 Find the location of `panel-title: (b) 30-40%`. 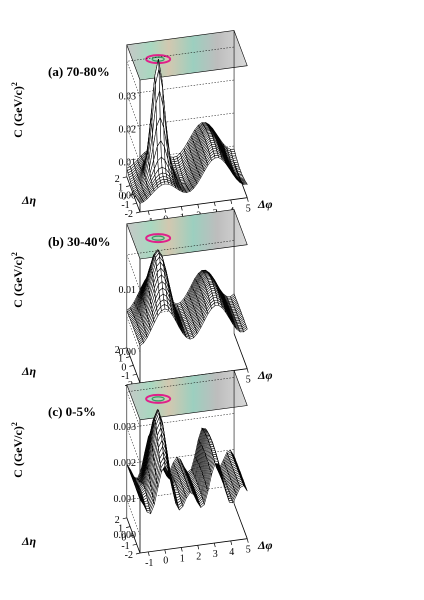

panel-title: (b) 30-40% is located at coordinates (79, 241).